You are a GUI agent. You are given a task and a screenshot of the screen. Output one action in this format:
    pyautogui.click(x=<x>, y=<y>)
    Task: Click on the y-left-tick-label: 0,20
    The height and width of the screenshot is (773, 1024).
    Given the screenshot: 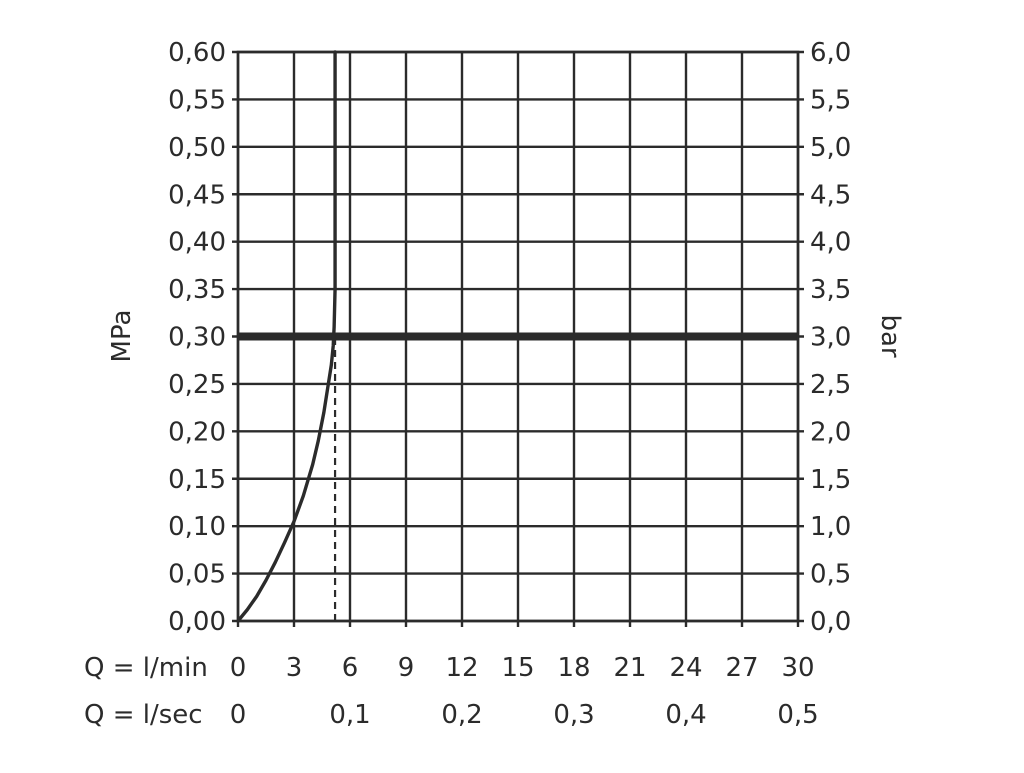 What is the action you would take?
    pyautogui.click(x=197, y=432)
    